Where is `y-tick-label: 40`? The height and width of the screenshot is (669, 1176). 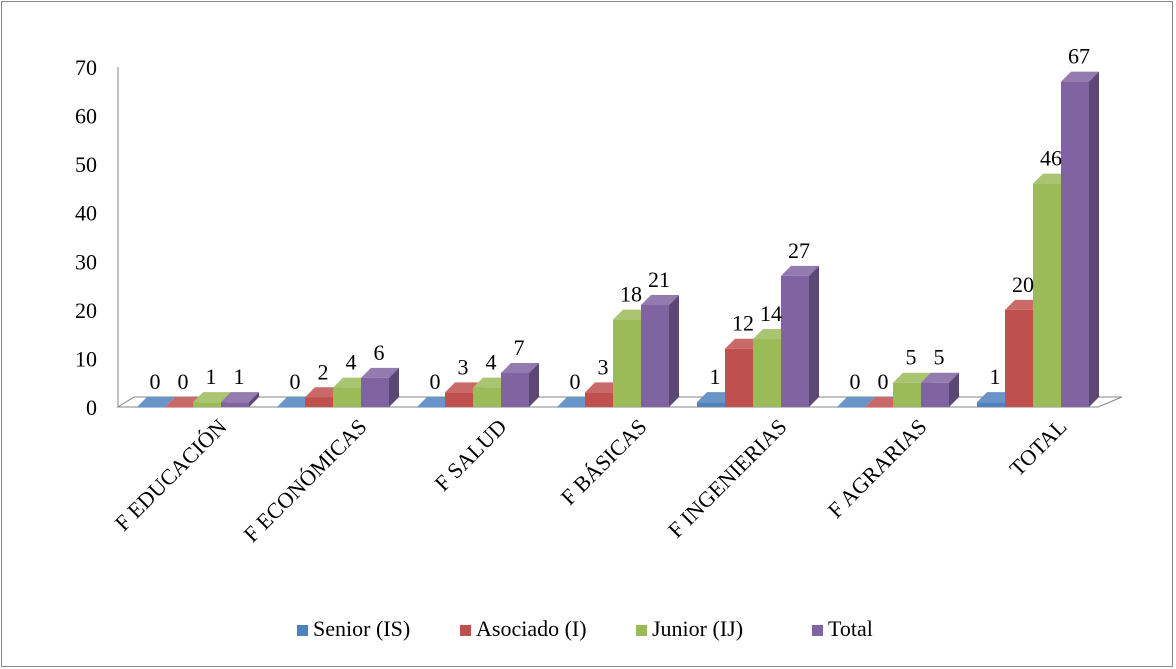 y-tick-label: 40 is located at coordinates (86, 213).